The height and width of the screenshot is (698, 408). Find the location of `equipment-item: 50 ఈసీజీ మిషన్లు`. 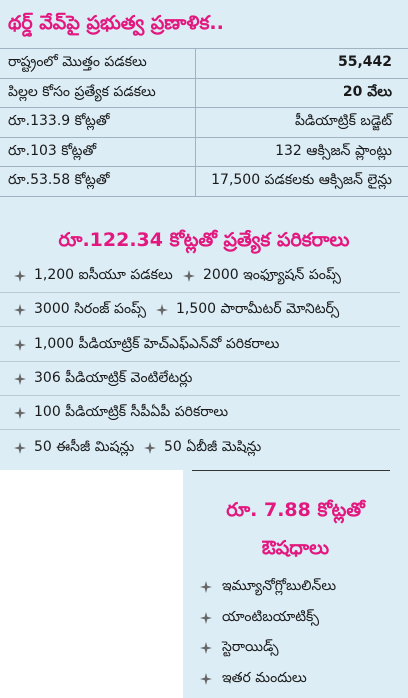

equipment-item: 50 ఈసీజీ మిషన్లు is located at coordinates (84, 446).